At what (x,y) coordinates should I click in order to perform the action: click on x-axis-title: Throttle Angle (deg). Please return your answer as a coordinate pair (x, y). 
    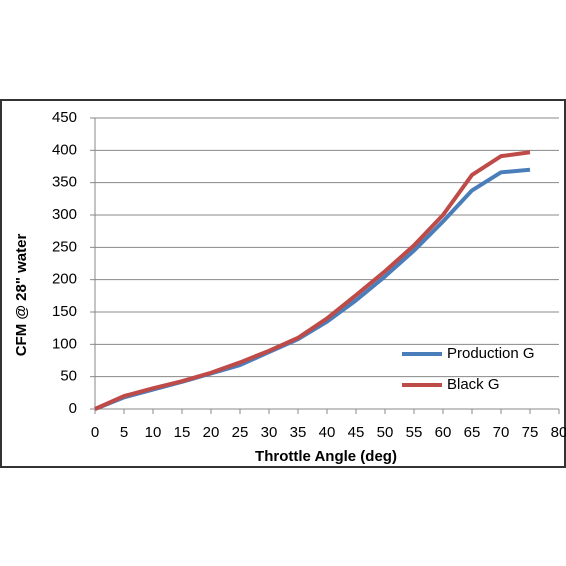
    Looking at the image, I should click on (326, 456).